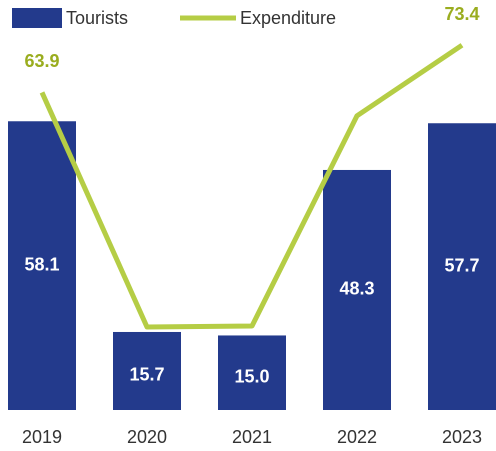 This screenshot has height=451, width=496. I want to click on bar-value-label: 15.7, so click(146, 375).